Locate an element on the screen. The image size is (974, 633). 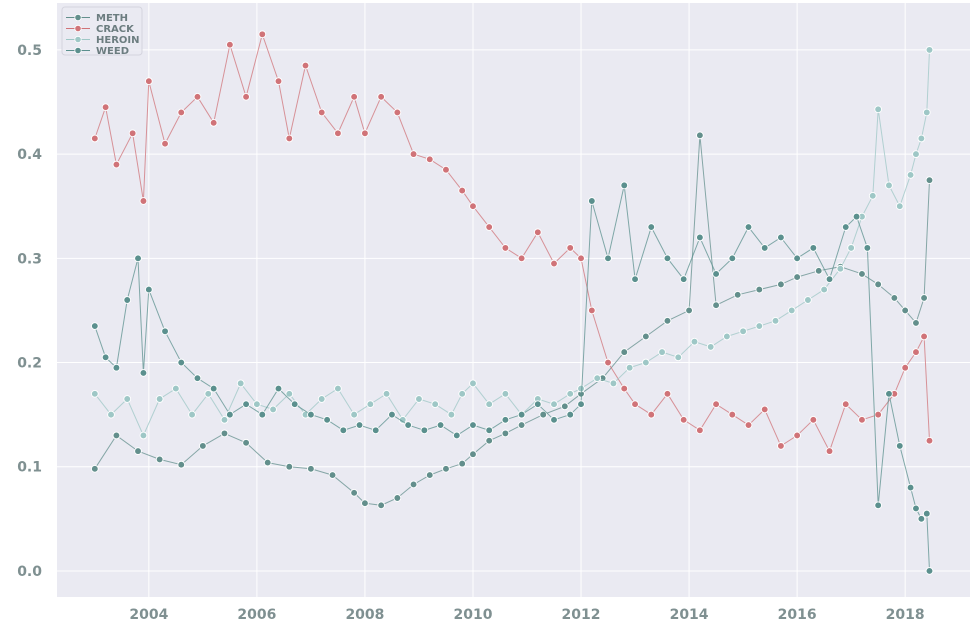
y-tick-label: 0.5 is located at coordinates (29, 51).